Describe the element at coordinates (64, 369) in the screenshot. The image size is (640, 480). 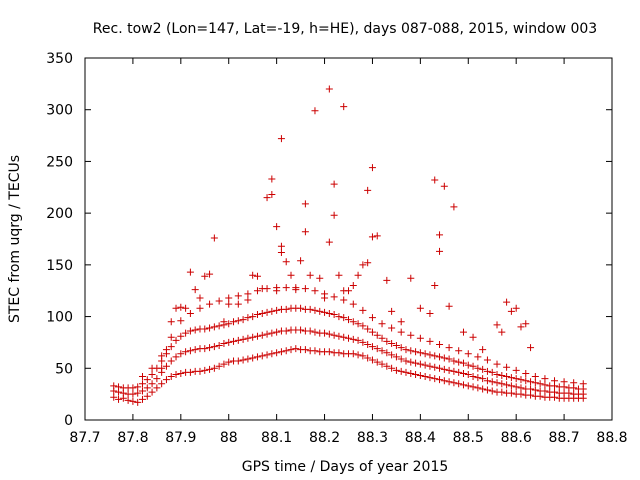
I see `y-tick-label: 50` at that location.